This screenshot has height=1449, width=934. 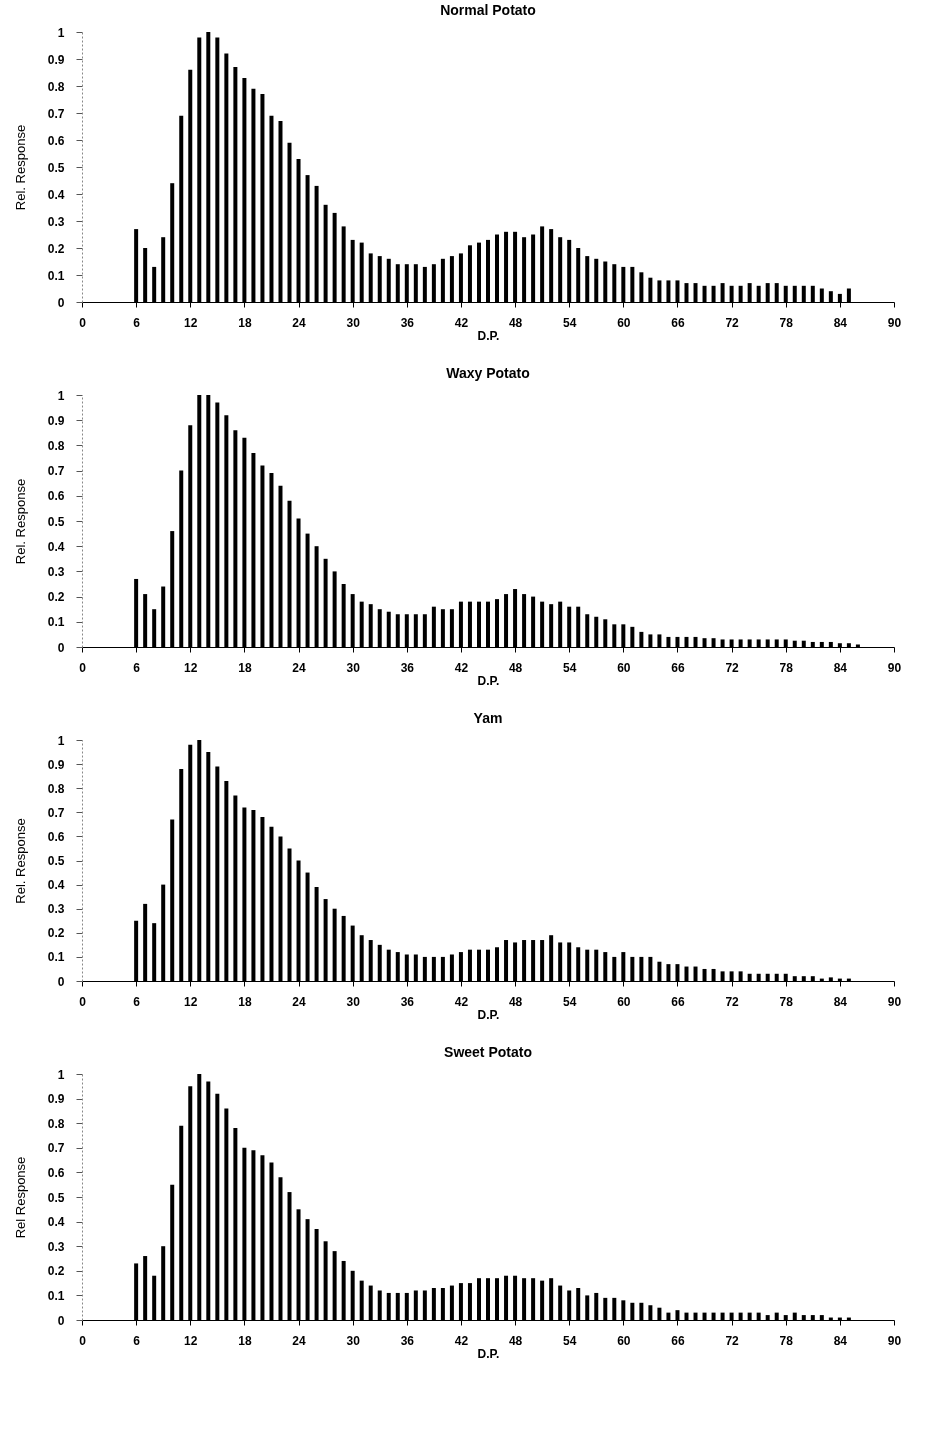 I want to click on chart-title: Normal Potato, so click(x=488, y=10).